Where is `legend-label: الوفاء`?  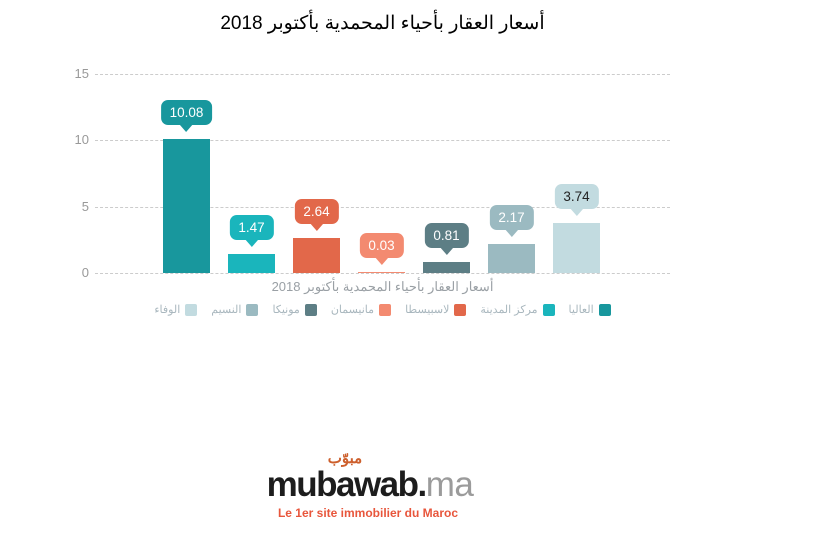
legend-label: الوفاء is located at coordinates (167, 310).